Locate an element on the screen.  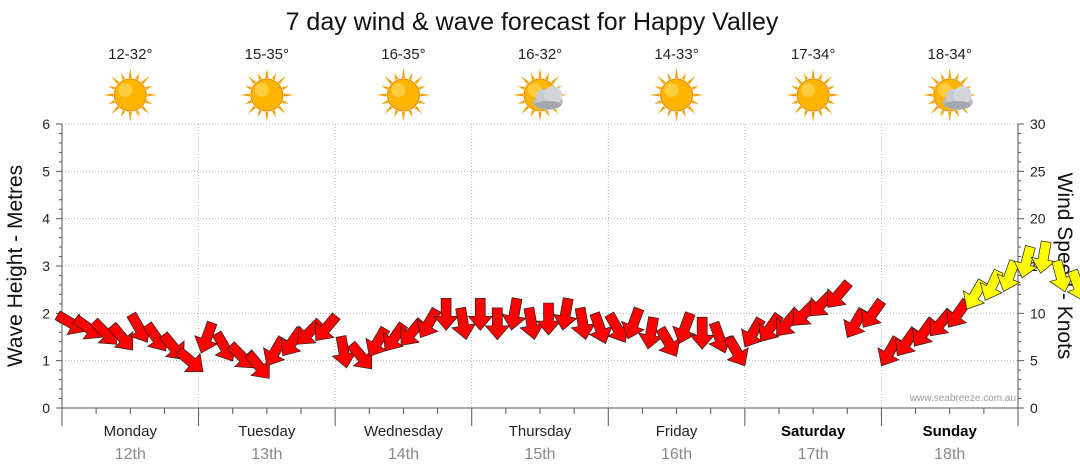
watermark: www.seabreeze.com.au is located at coordinates (962, 398).